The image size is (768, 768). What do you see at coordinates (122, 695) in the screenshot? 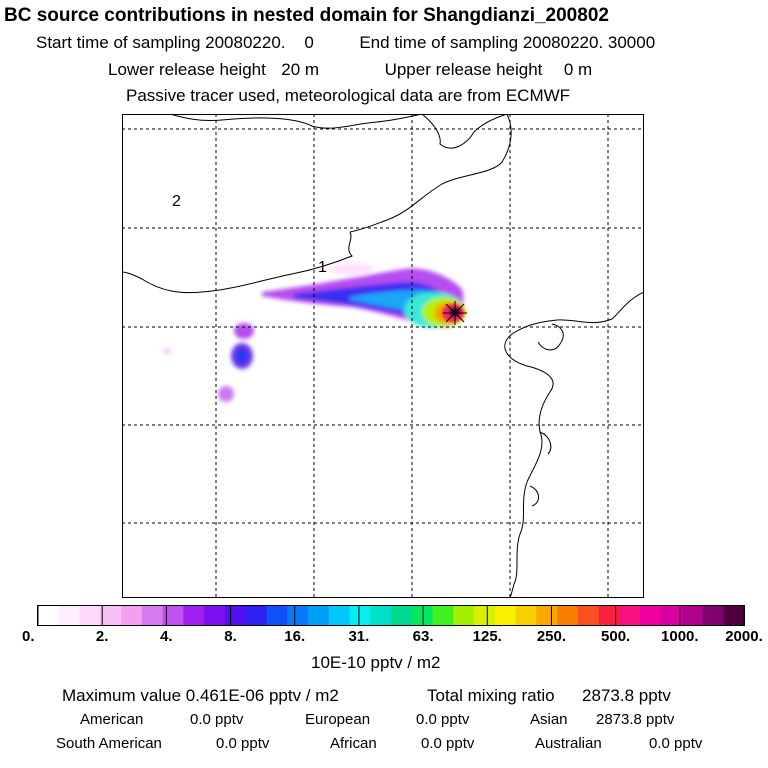
I see `max-value-label: Maximum value` at bounding box center [122, 695].